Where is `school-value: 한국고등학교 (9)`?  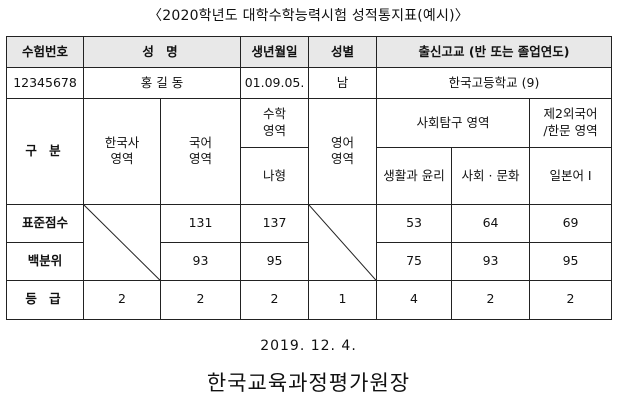
school-value: 한국고등학교 (9) is located at coordinates (494, 83).